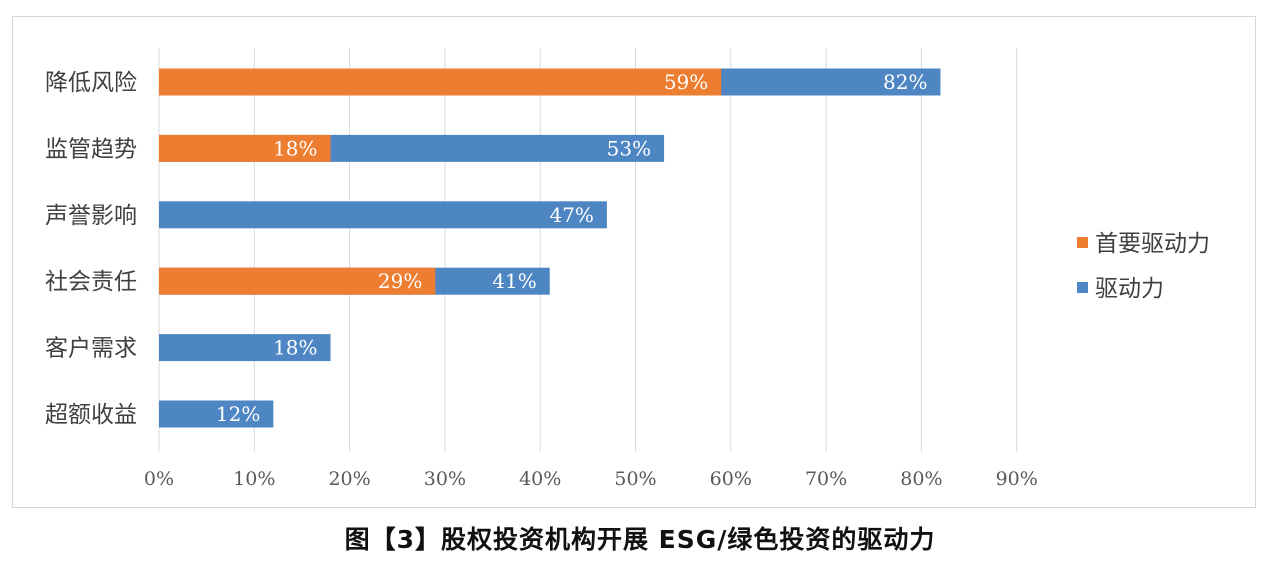 The width and height of the screenshot is (1280, 566). I want to click on data-label: 47%, so click(571, 215).